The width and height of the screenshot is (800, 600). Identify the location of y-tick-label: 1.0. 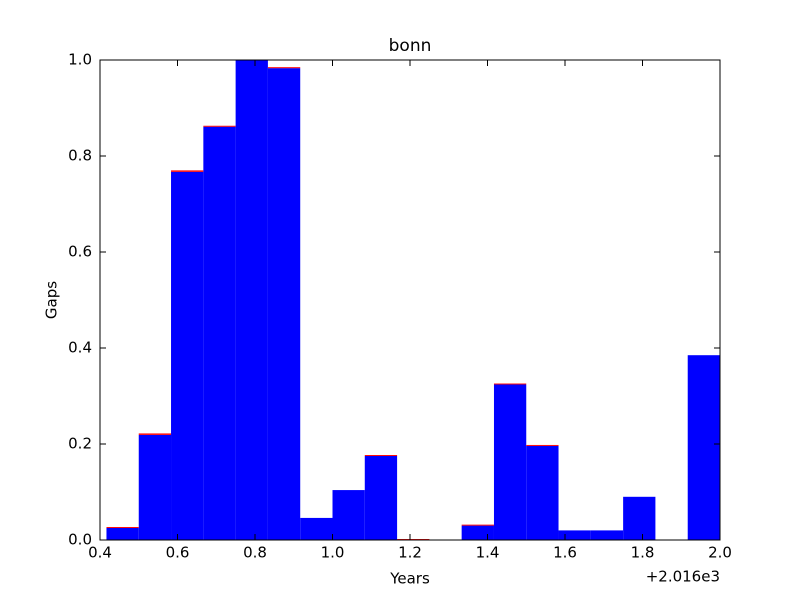
(80, 60).